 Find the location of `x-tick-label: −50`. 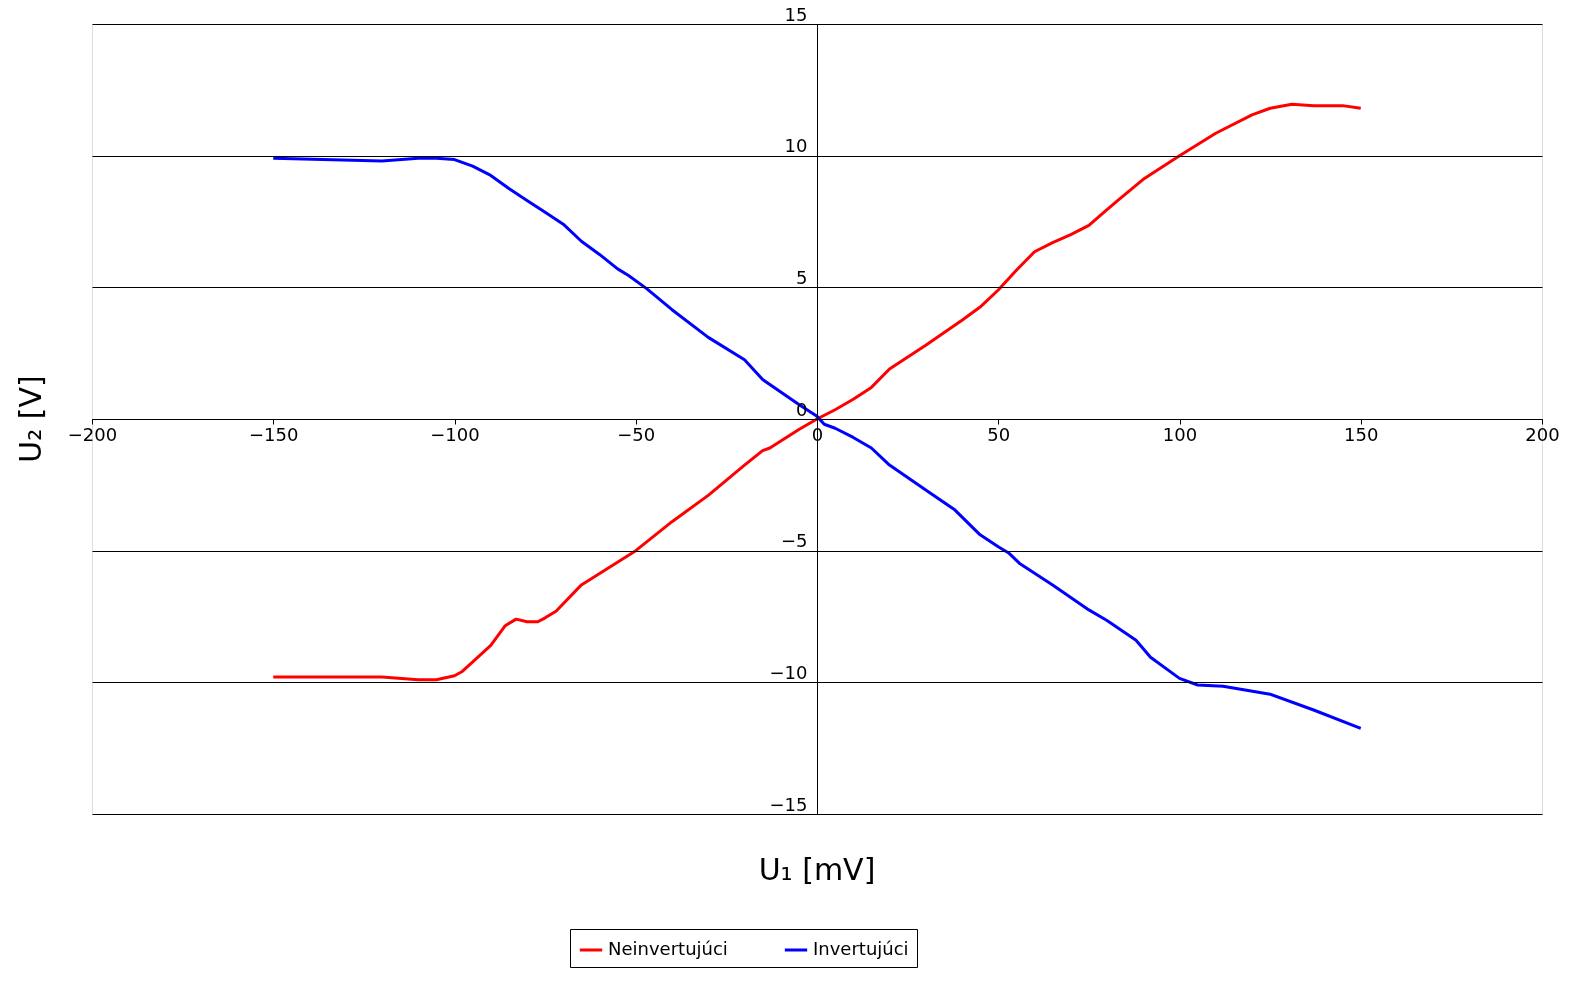

x-tick-label: −50 is located at coordinates (636, 434).